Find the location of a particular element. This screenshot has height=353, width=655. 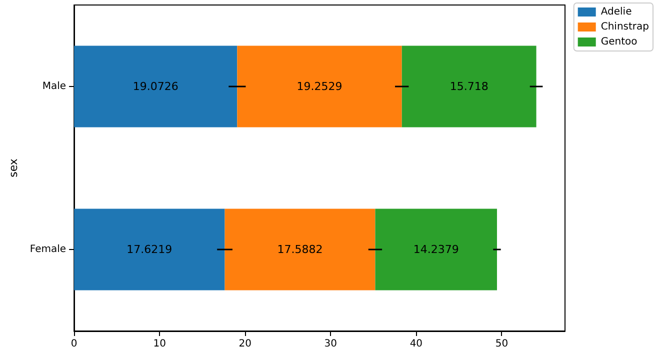

x-tick-label: 10 is located at coordinates (159, 344).